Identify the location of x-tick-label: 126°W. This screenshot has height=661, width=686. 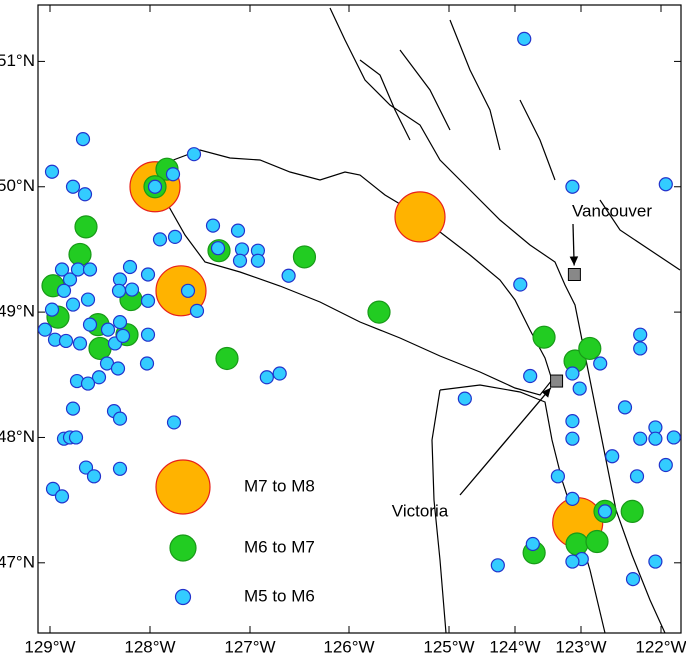
(348, 646).